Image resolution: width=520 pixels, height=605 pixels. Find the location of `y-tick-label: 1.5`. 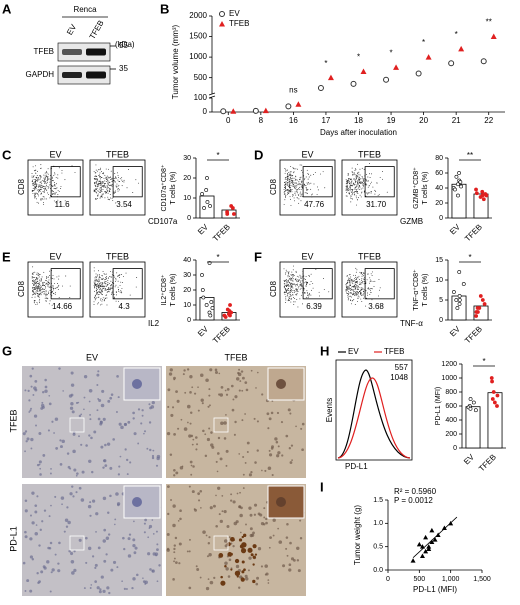

y-tick-label: 1.5 is located at coordinates (378, 500).